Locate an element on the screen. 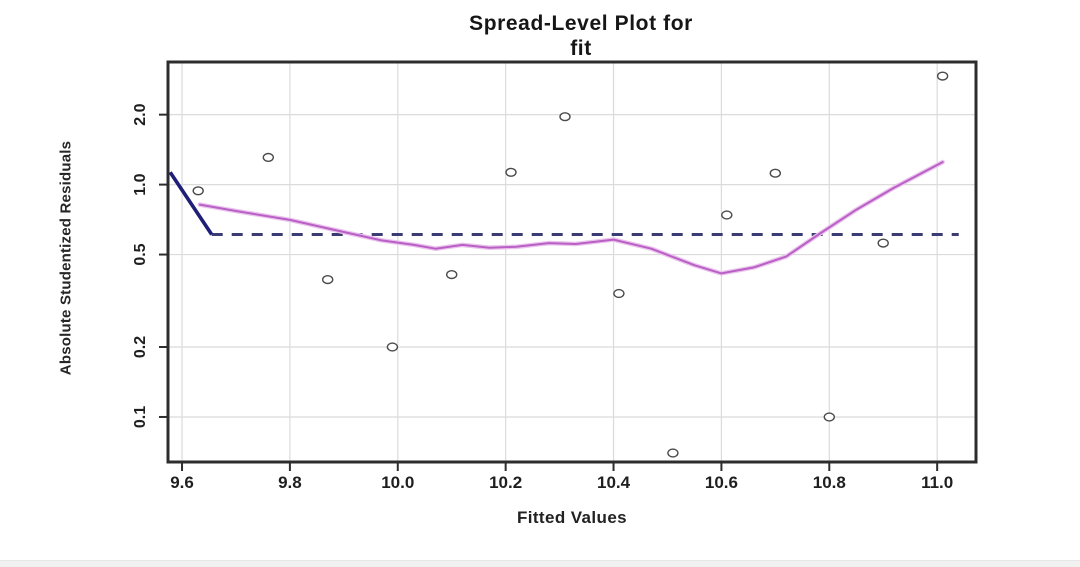 Image resolution: width=1080 pixels, height=567 pixels. y-tick-label: 0.2 is located at coordinates (140, 347).